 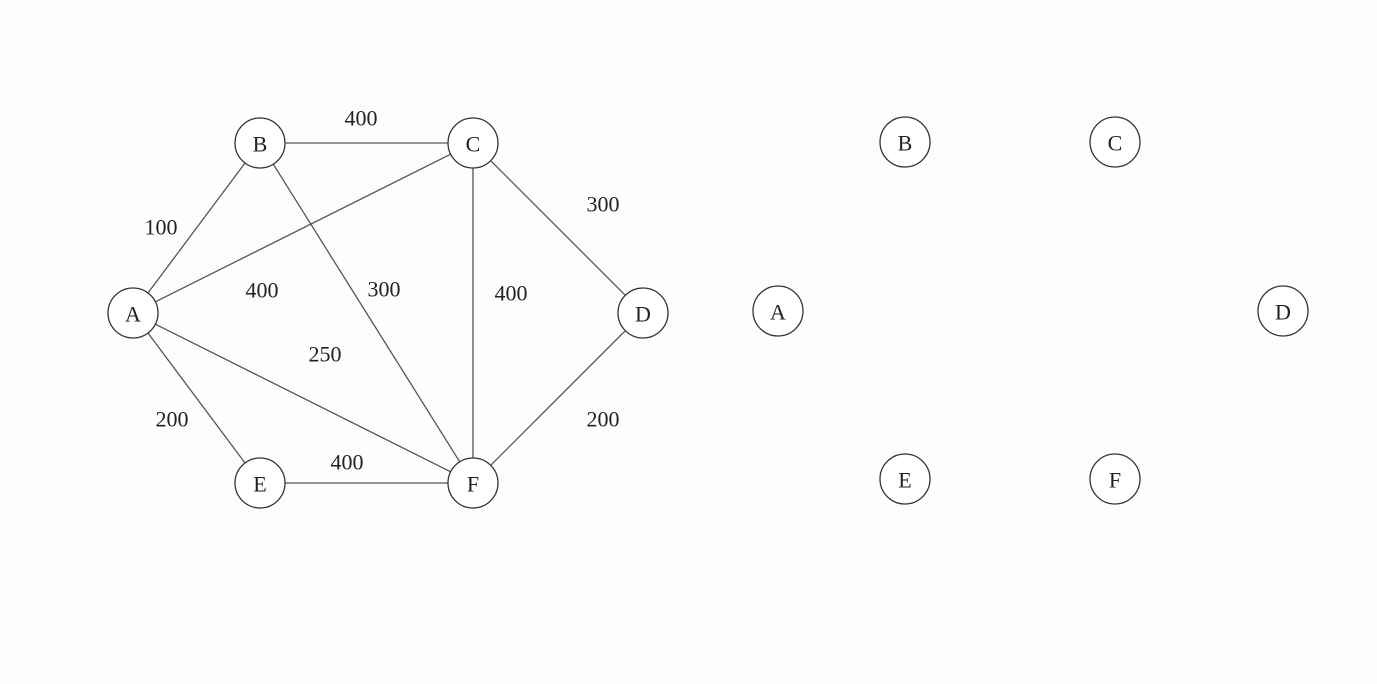 I want to click on weighted-node-a: A, so click(x=133, y=313).